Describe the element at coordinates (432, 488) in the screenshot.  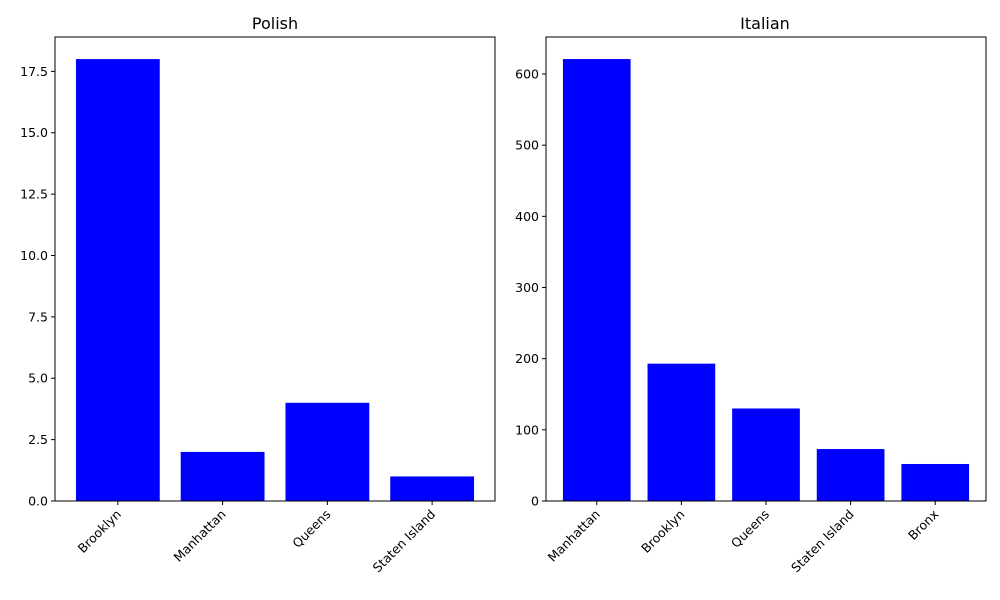
I see `bar-polish-staten-island` at that location.